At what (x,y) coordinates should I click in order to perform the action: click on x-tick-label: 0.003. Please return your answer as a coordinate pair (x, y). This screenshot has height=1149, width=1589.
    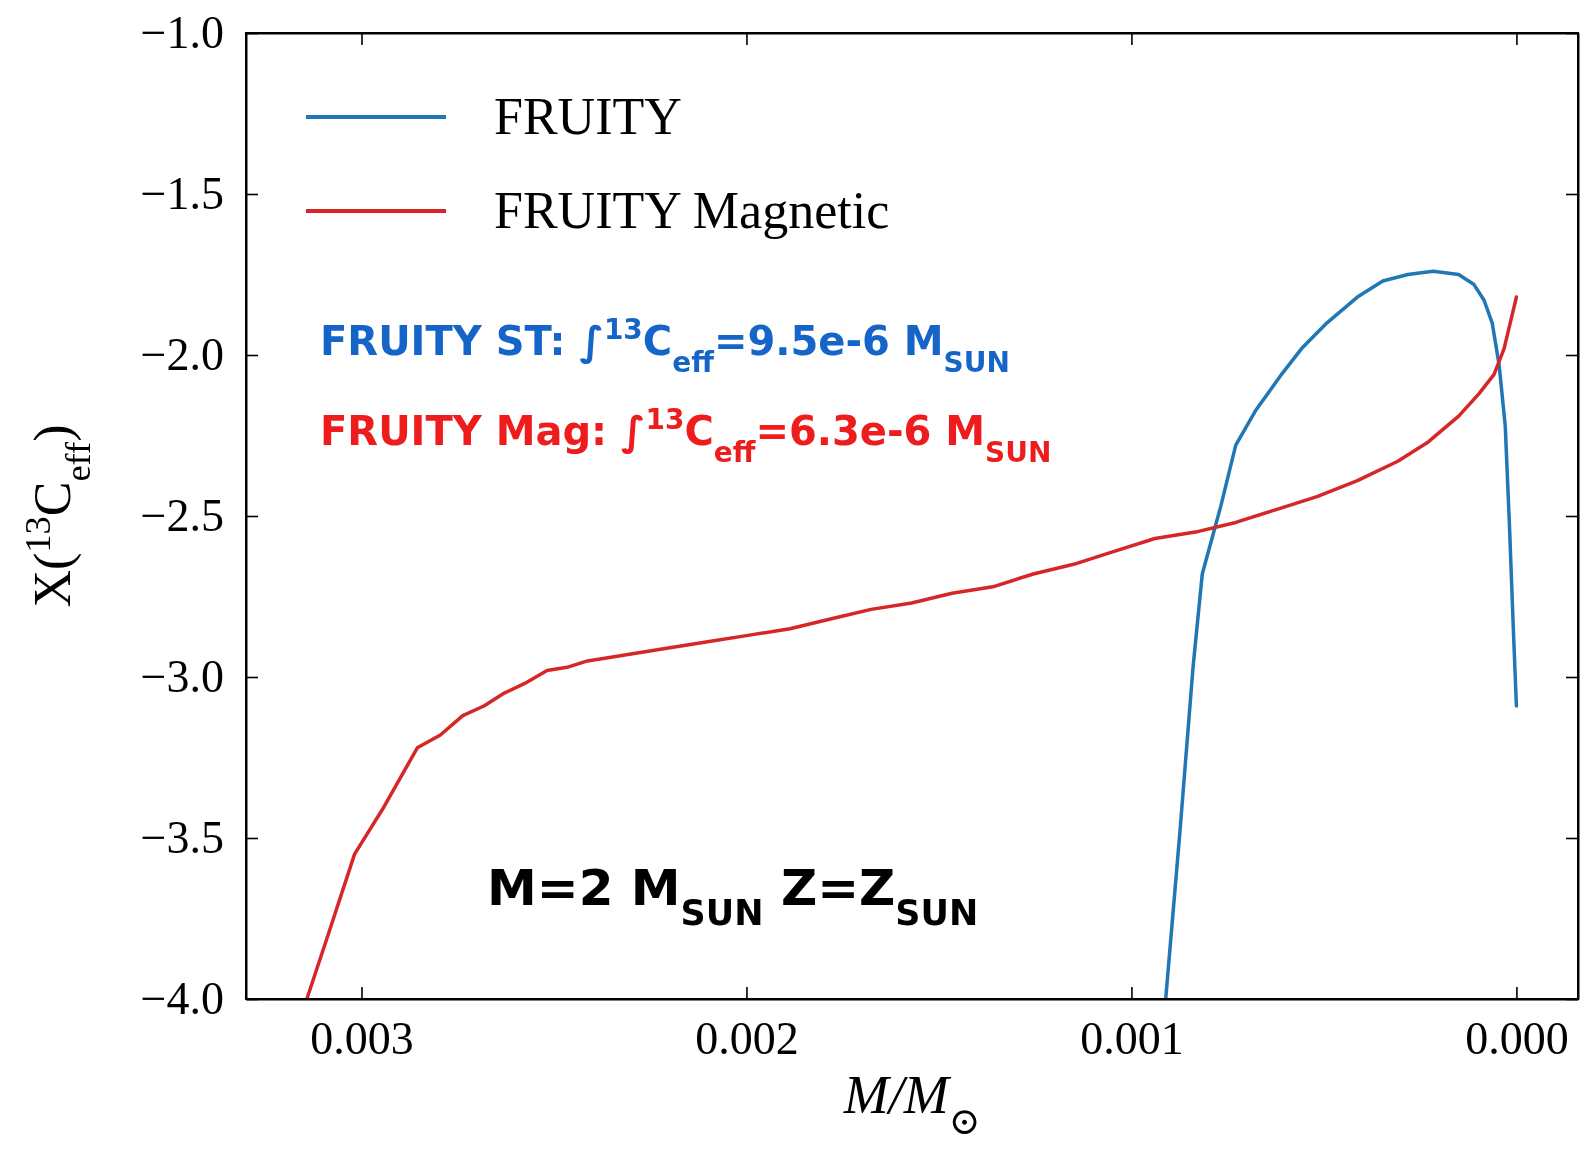
    Looking at the image, I should click on (362, 1038).